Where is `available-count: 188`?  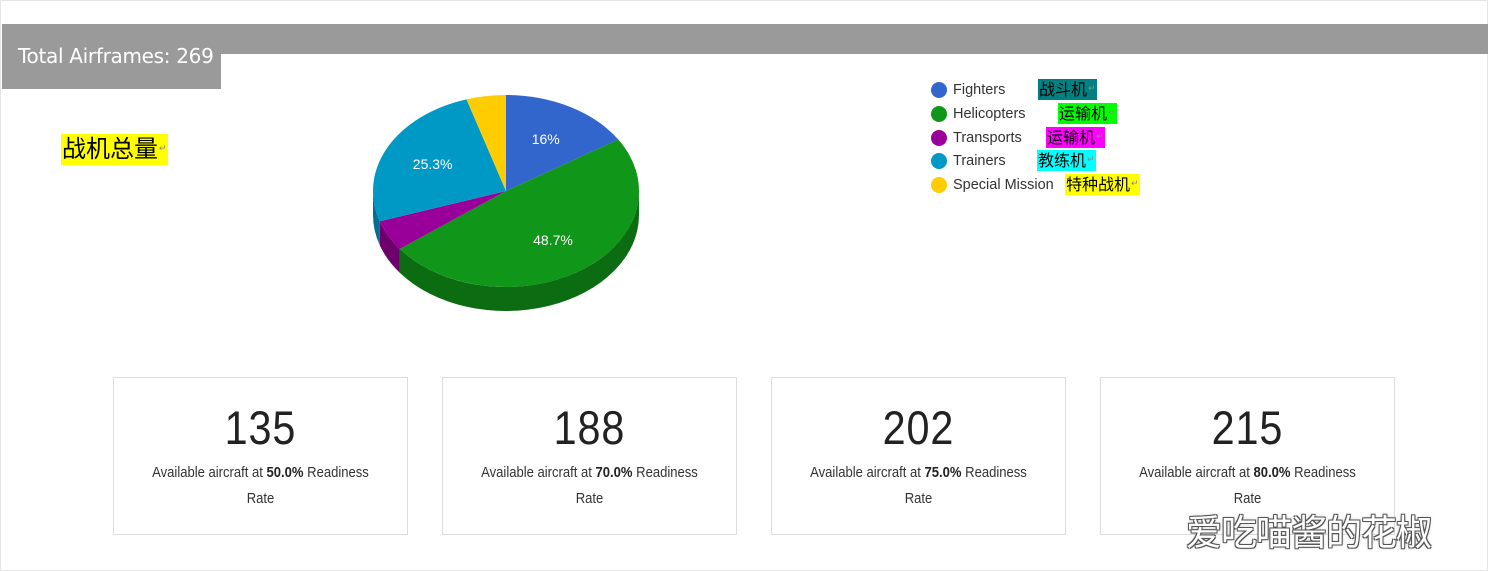 available-count: 188 is located at coordinates (589, 427).